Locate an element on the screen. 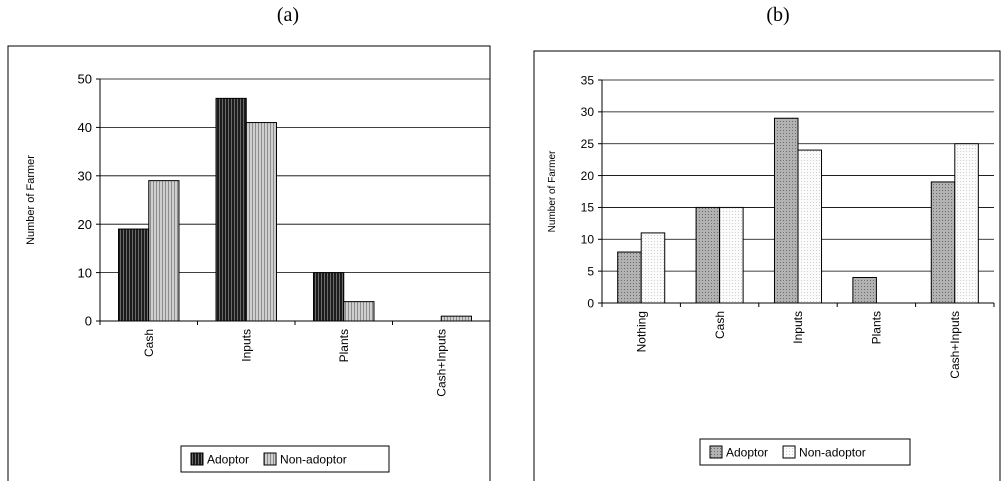  chart-a-legend-swatch-non-adoptor is located at coordinates (270, 459).